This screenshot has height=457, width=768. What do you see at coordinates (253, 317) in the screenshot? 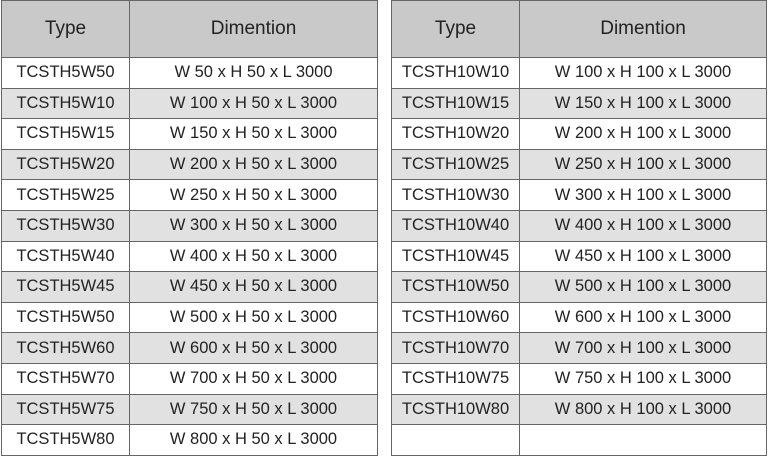
I see `dimension-cell: W 500 x H 50 x L 3000` at bounding box center [253, 317].